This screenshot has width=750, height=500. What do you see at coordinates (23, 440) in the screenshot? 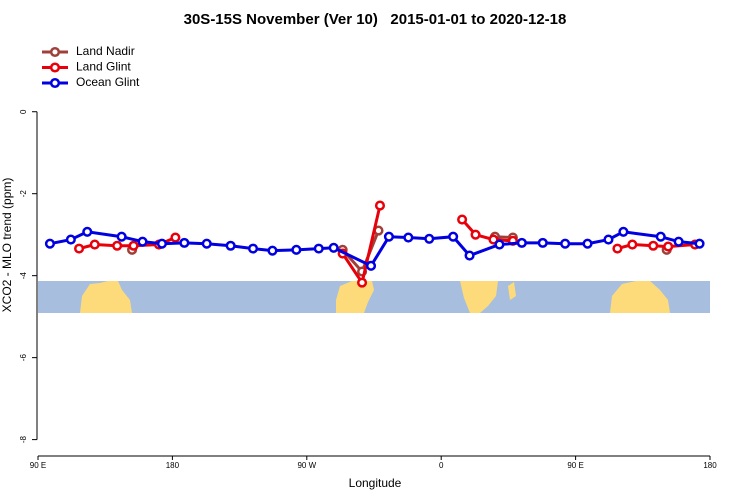
I see `y-tick-label: -8` at bounding box center [23, 440].